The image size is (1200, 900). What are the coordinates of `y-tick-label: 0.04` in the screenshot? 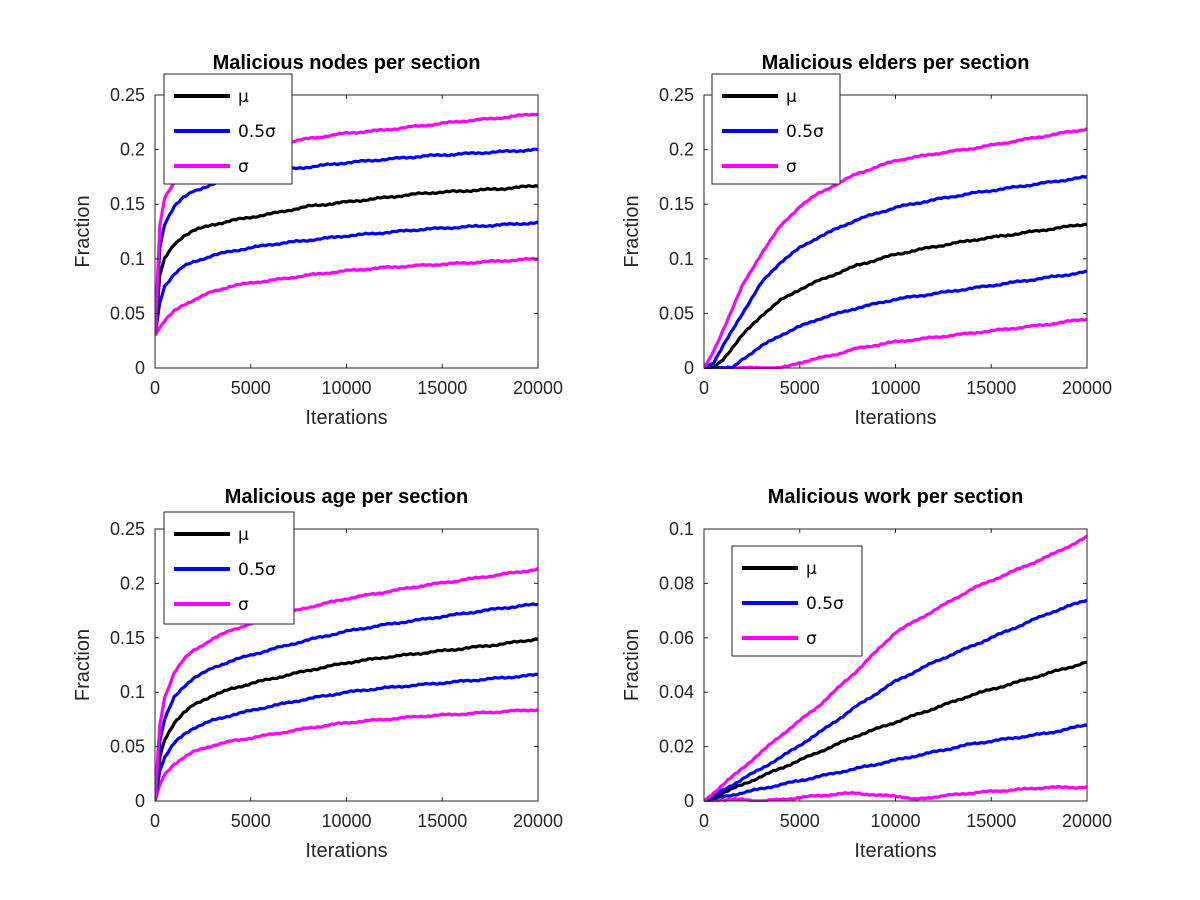 It's located at (676, 692).